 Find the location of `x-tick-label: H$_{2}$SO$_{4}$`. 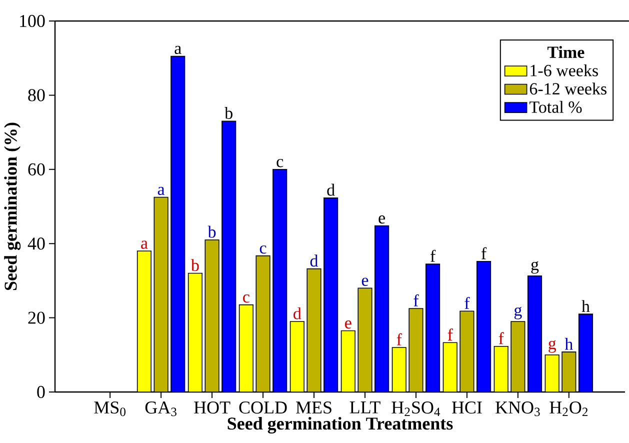

x-tick-label: H$_{2}$SO$_{4}$ is located at coordinates (416, 409).